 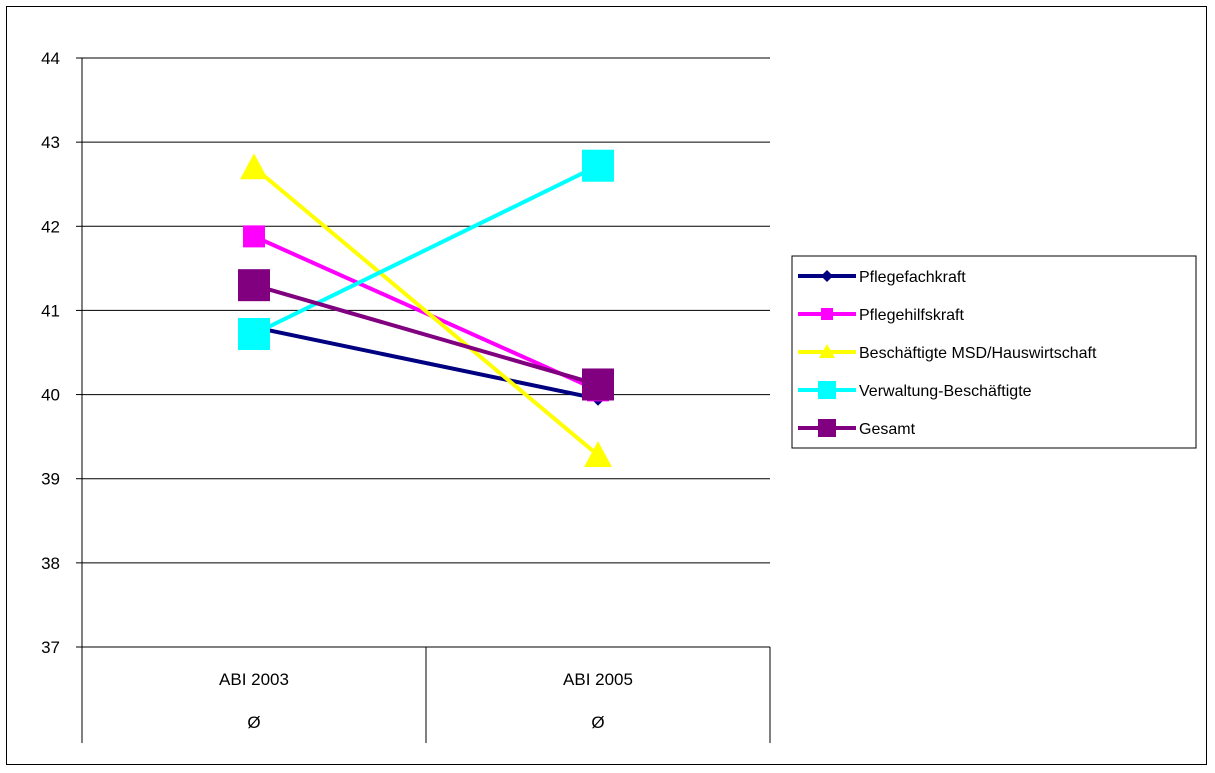 What do you see at coordinates (912, 277) in the screenshot?
I see `legend-label-0: Pflegefachkraft` at bounding box center [912, 277].